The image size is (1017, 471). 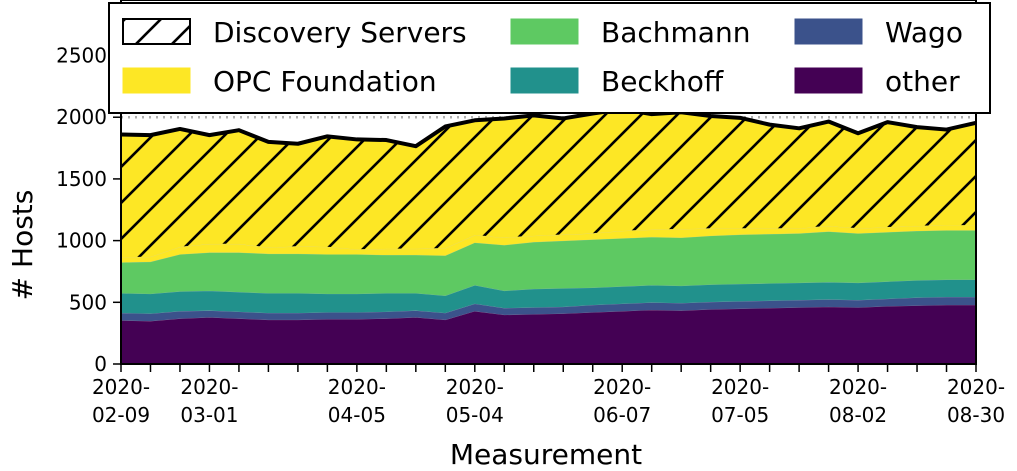 What do you see at coordinates (546, 454) in the screenshot?
I see `x-axis-title: Measurement` at bounding box center [546, 454].